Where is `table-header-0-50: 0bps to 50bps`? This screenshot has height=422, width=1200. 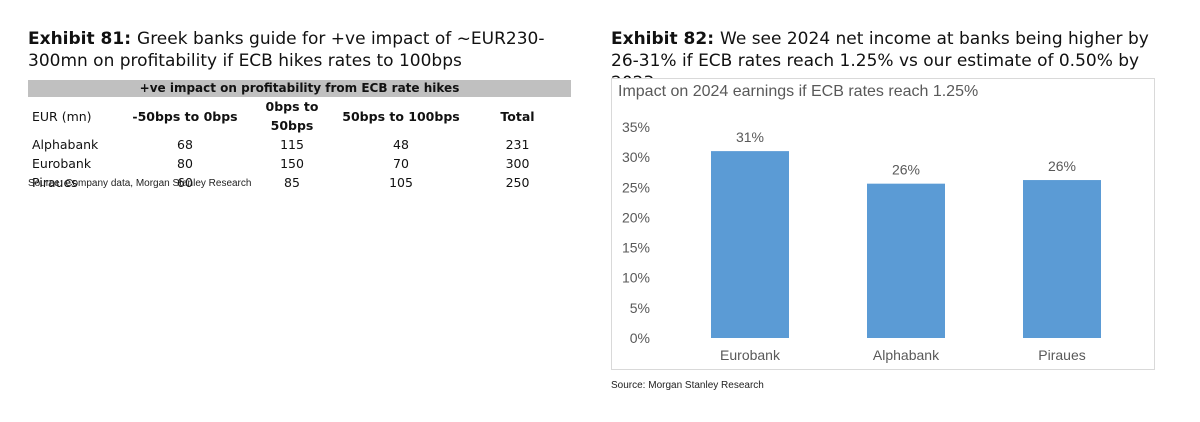
table-header-0-50: 0bps to 50bps is located at coordinates (292, 116).